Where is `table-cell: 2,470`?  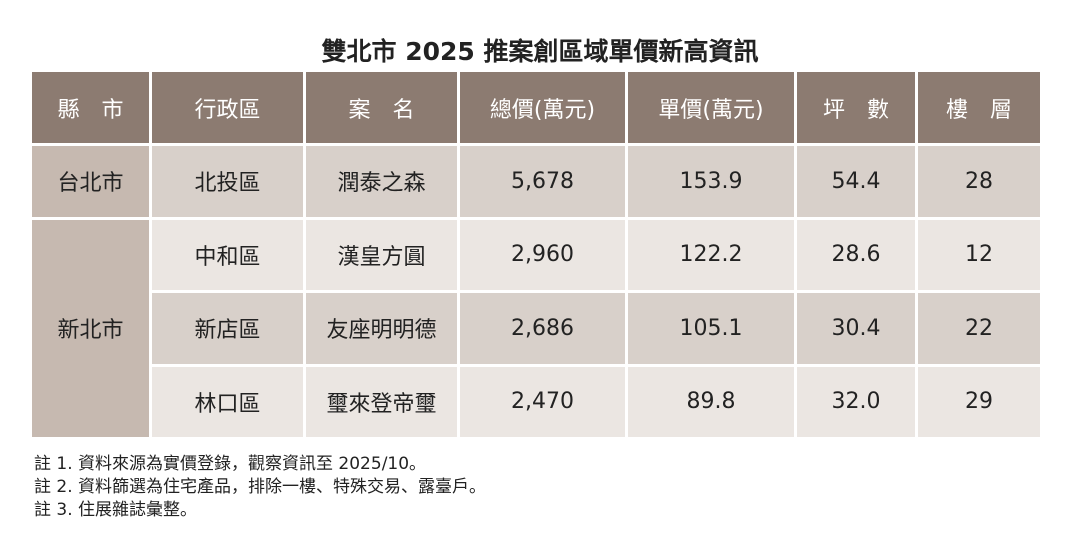
table-cell: 2,470 is located at coordinates (542, 401).